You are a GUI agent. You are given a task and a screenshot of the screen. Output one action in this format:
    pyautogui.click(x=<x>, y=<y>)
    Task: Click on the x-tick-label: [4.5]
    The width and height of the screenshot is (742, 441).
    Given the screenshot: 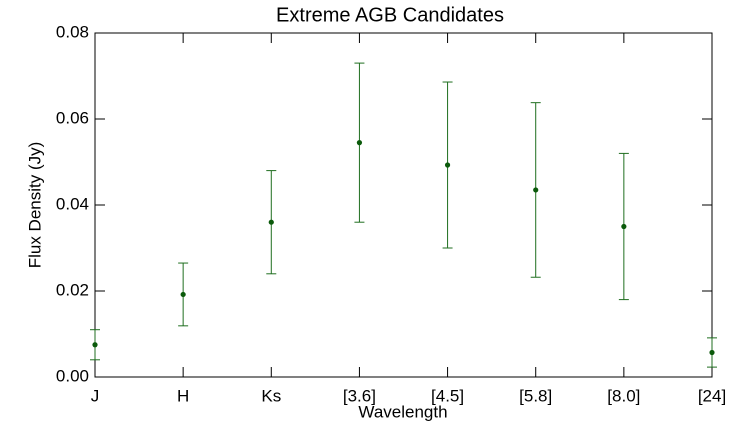 What is the action you would take?
    pyautogui.click(x=447, y=395)
    